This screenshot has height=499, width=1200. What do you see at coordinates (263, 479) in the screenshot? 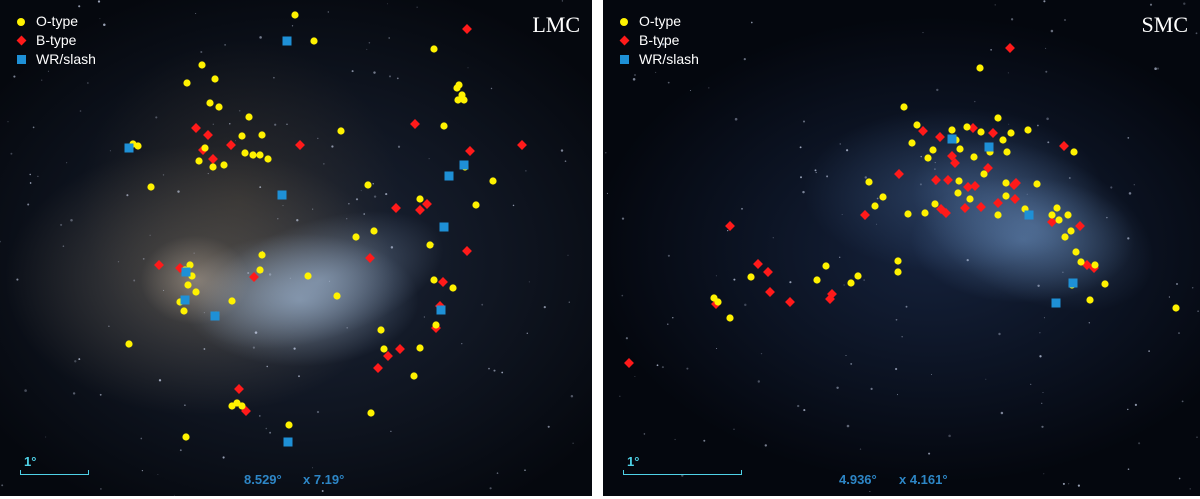
I see `lmc-field-size-width: 8.529°` at bounding box center [263, 479].